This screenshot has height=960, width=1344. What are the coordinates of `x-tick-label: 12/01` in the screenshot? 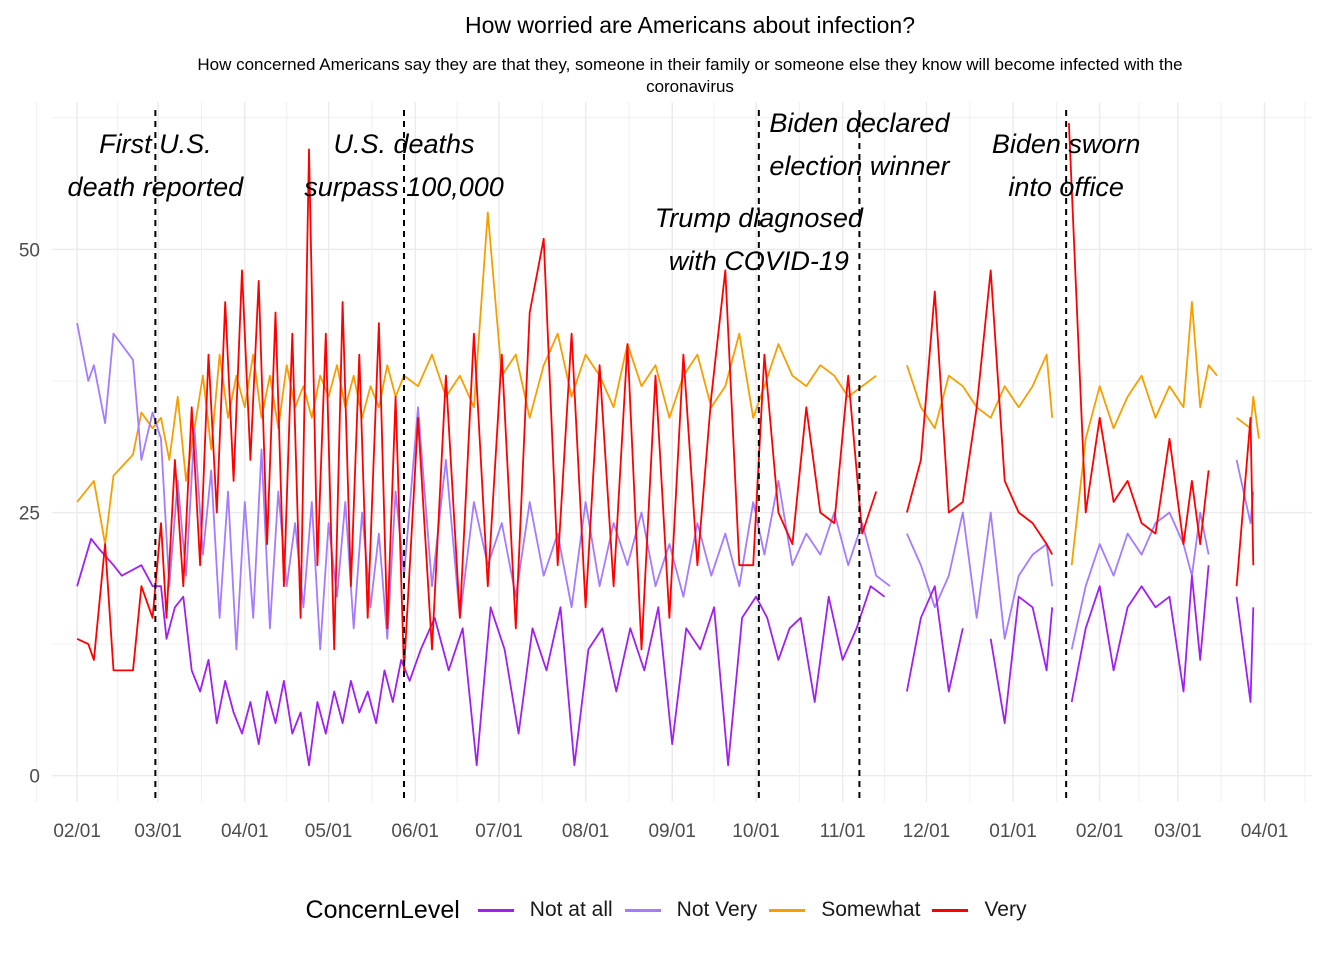 It's located at (927, 831).